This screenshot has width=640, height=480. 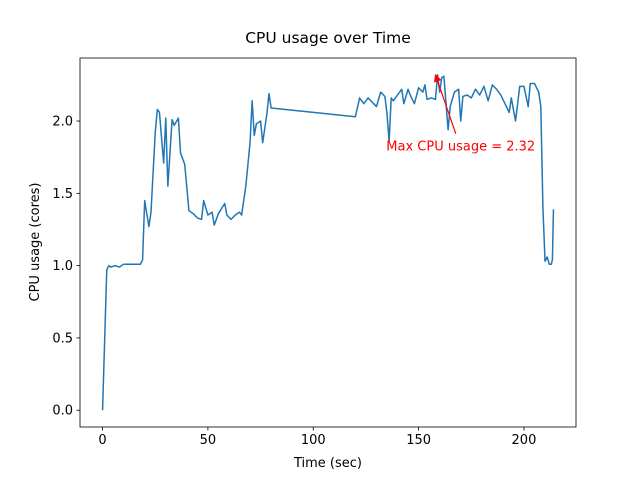 I want to click on annotation-text: Max CPU usage = 2.32, so click(x=460, y=147).